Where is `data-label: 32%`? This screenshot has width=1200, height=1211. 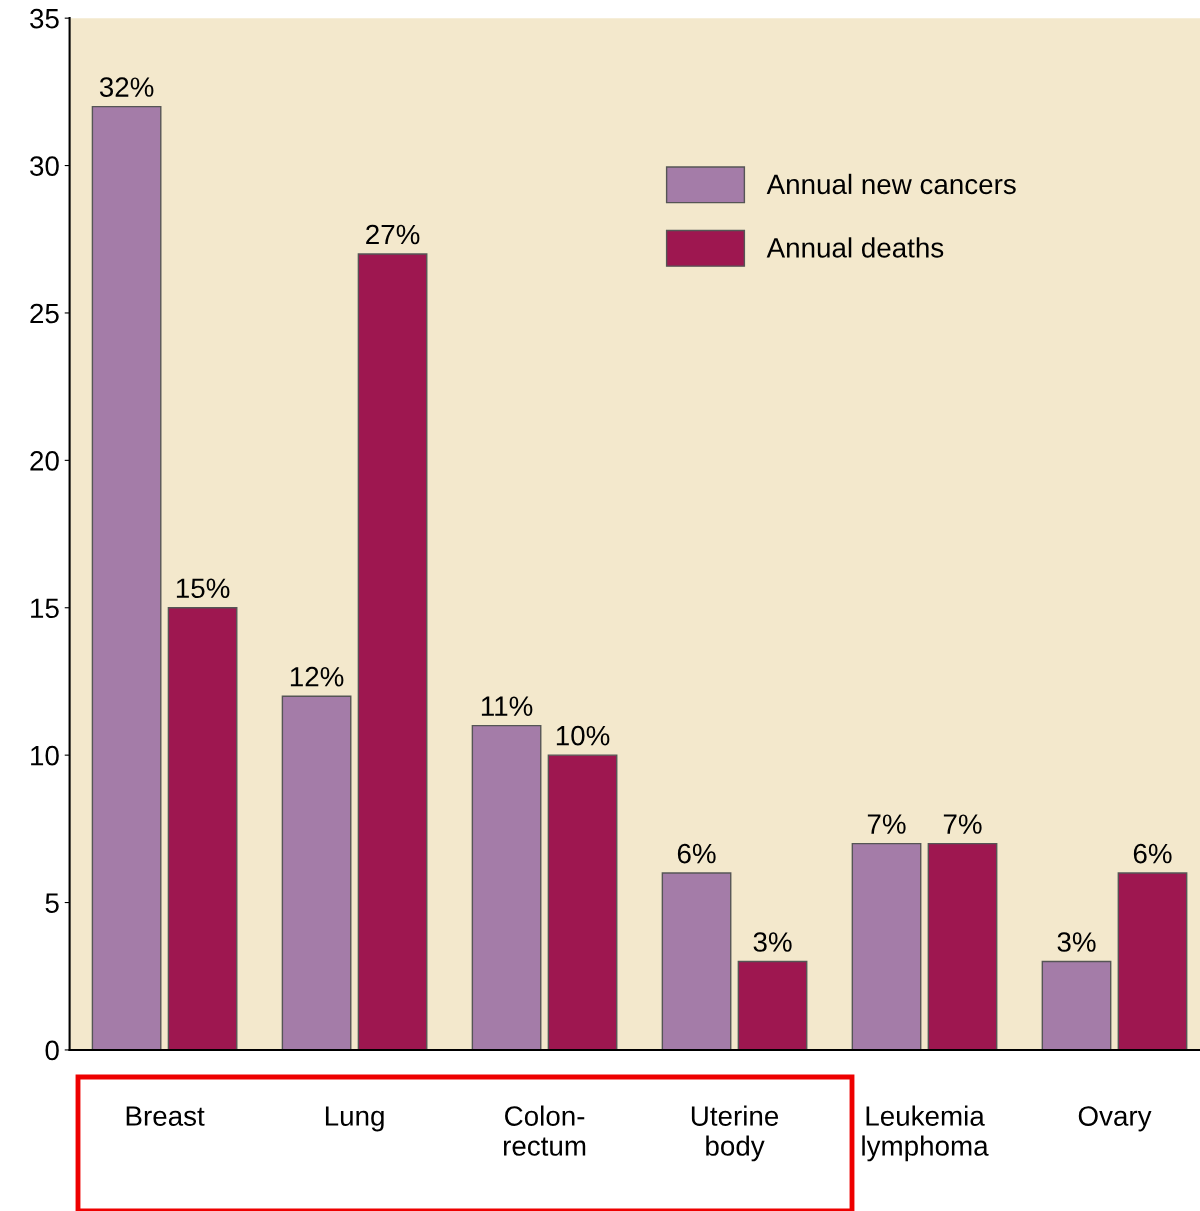
data-label: 32% is located at coordinates (126, 87).